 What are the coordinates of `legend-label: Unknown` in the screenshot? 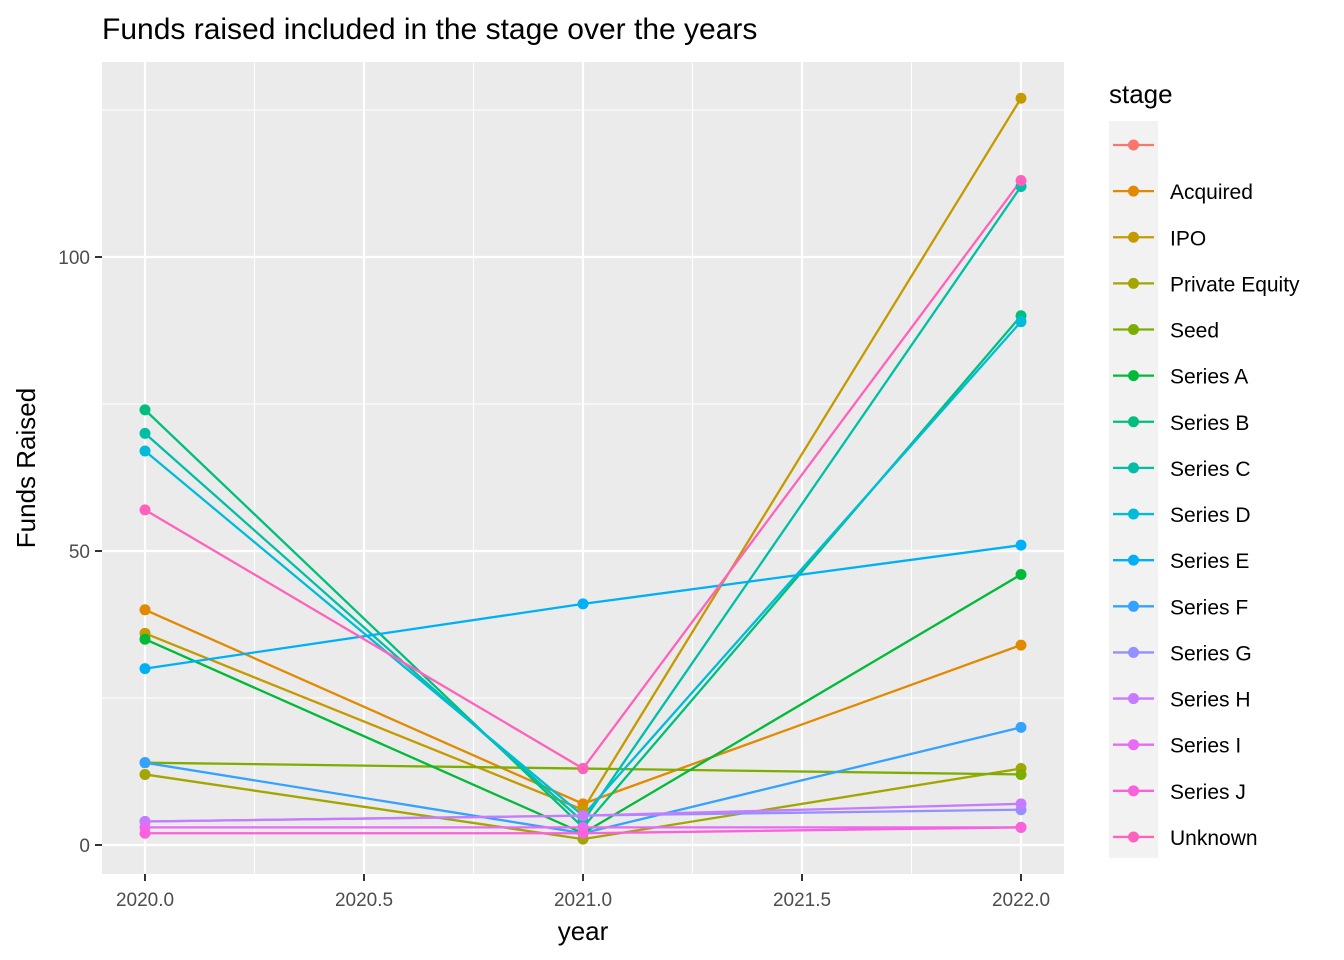 It's located at (1214, 838).